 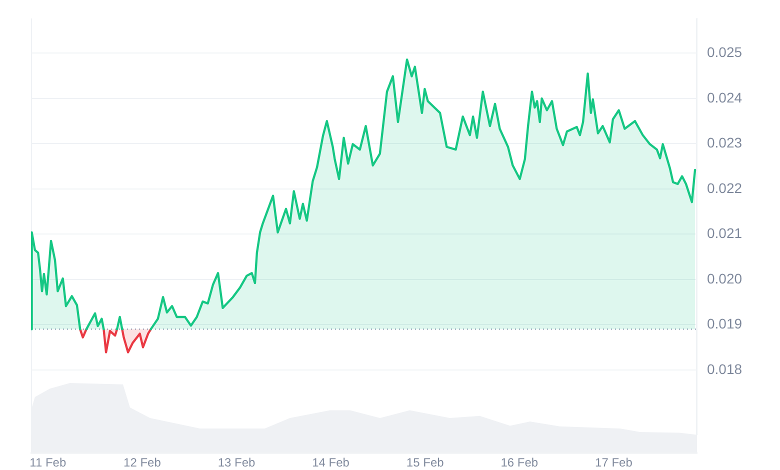 What do you see at coordinates (48, 463) in the screenshot?
I see `x-tick-label: 11 Feb` at bounding box center [48, 463].